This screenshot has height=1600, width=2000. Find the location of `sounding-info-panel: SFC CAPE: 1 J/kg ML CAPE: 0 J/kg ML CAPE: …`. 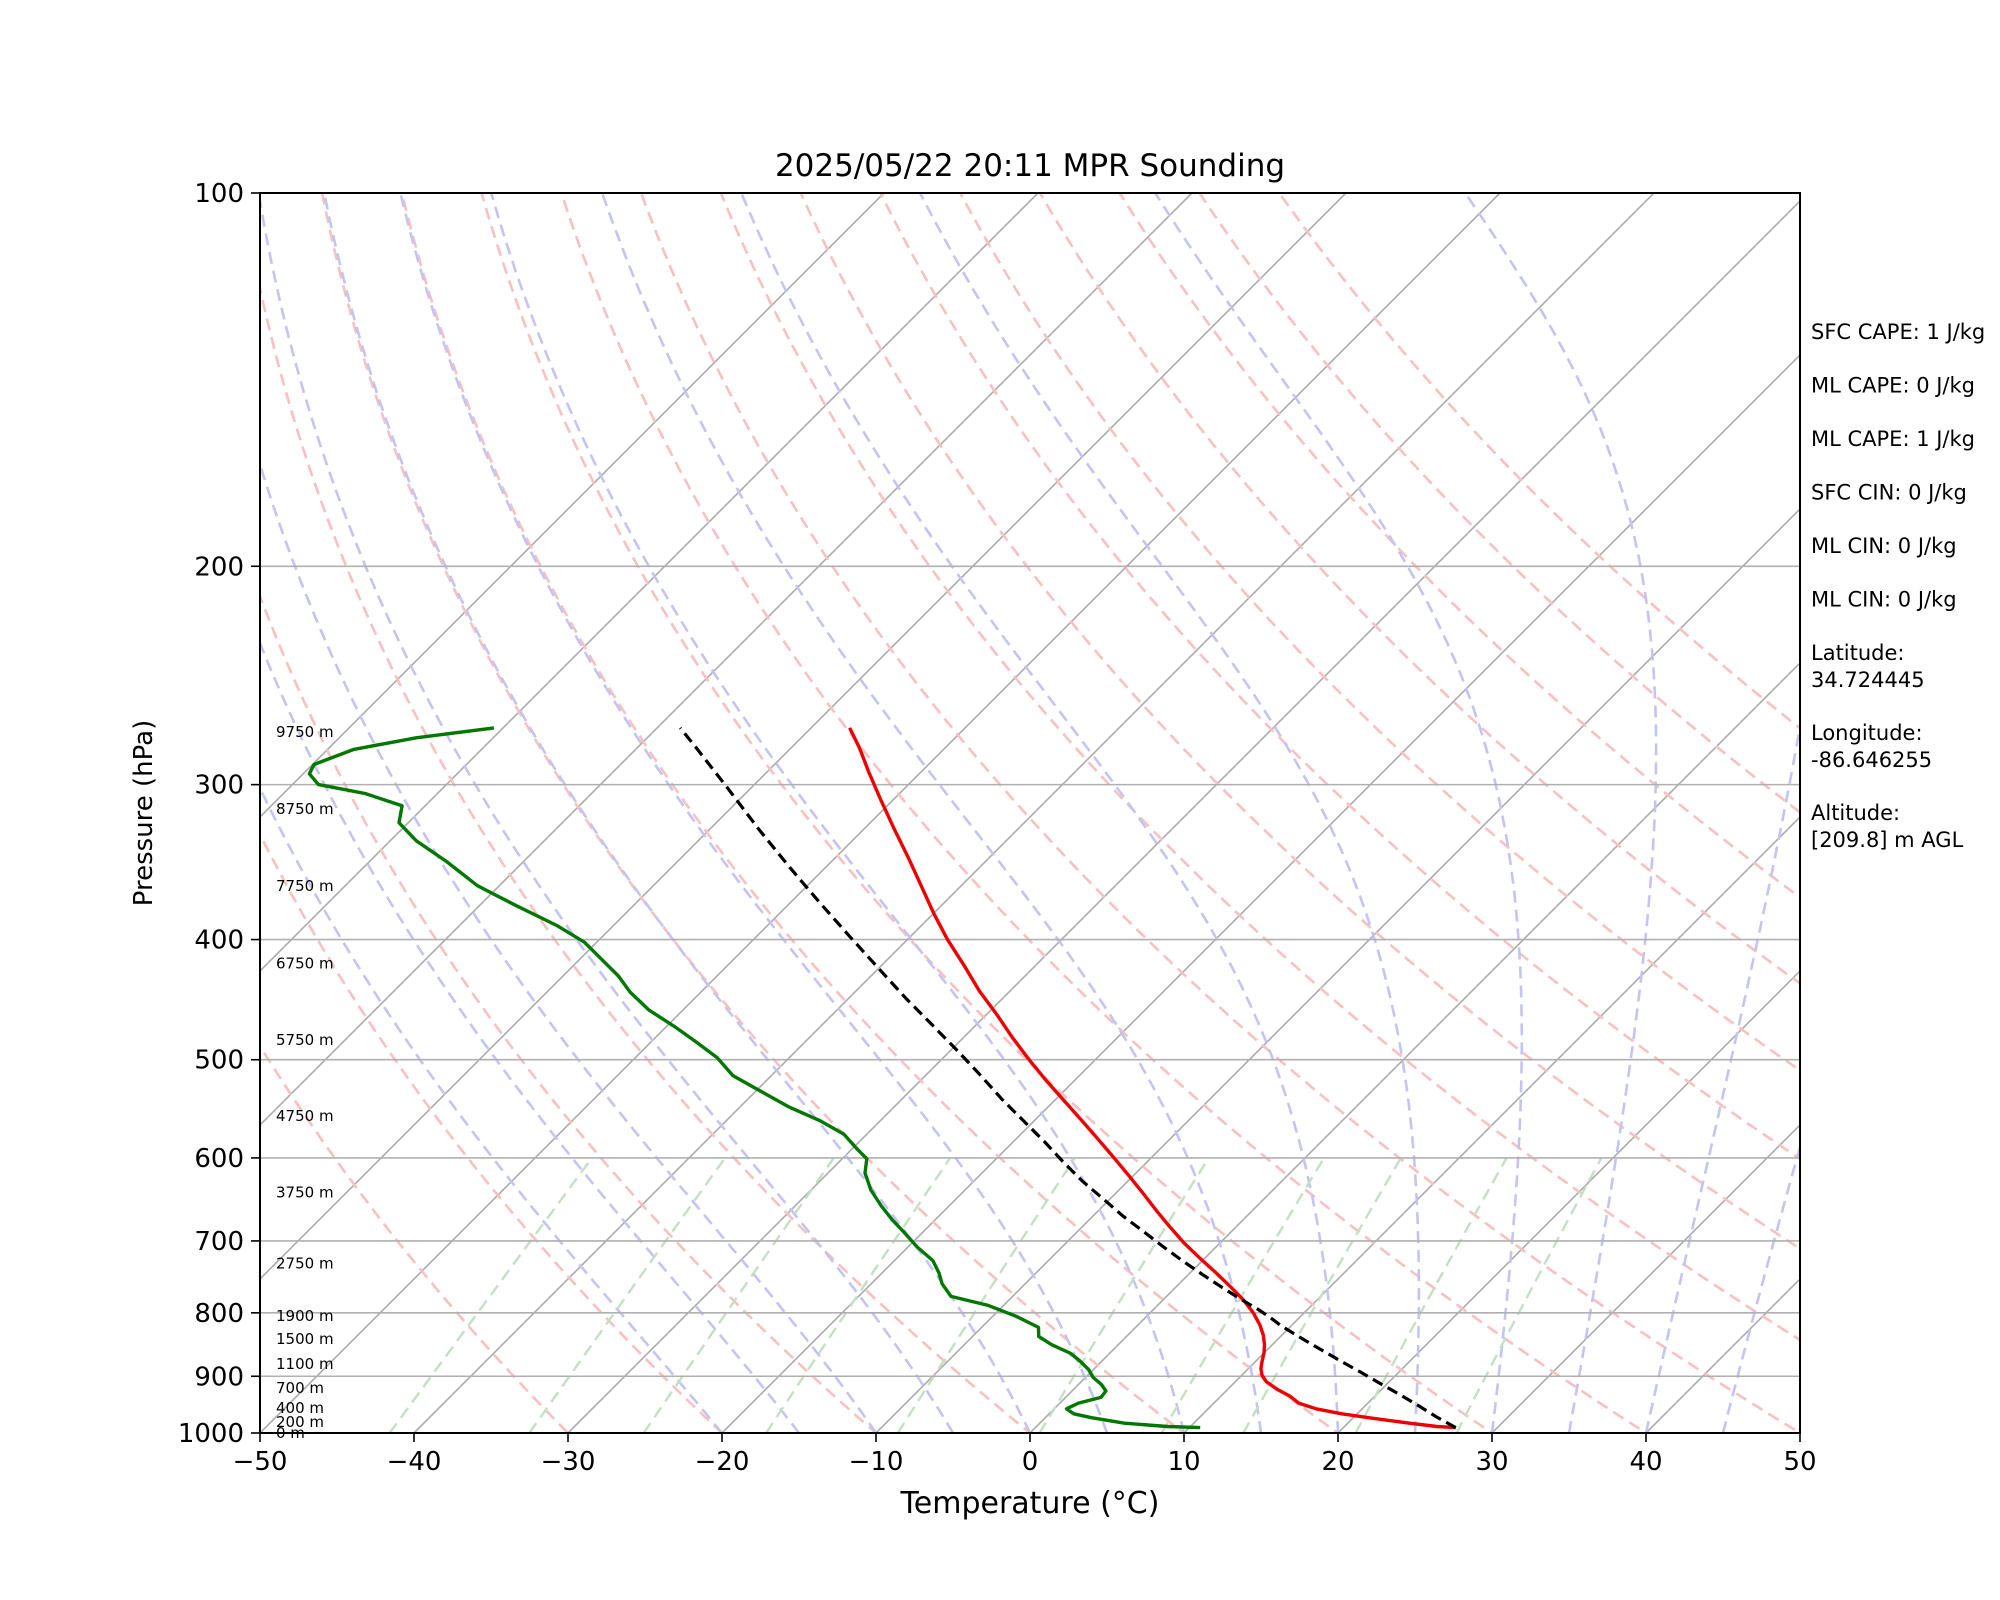

sounding-info-panel: SFC CAPE: 1 J/kg ML CAPE: 0 J/kg ML CAPE: … is located at coordinates (1898, 586).